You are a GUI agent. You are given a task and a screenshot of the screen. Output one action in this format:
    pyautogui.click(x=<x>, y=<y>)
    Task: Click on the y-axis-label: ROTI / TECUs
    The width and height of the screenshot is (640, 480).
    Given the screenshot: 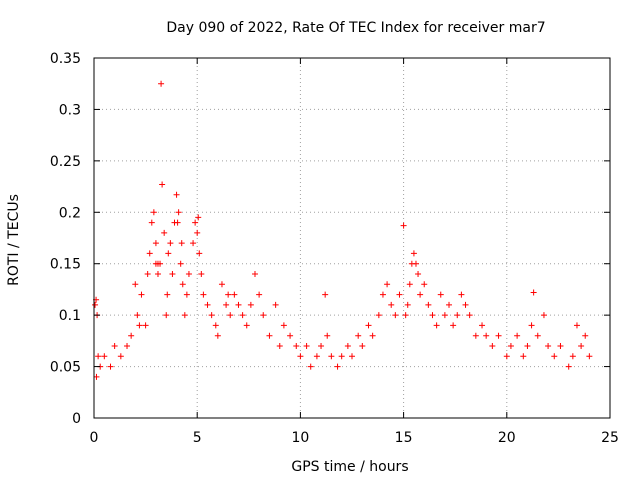 What is the action you would take?
    pyautogui.click(x=14, y=240)
    